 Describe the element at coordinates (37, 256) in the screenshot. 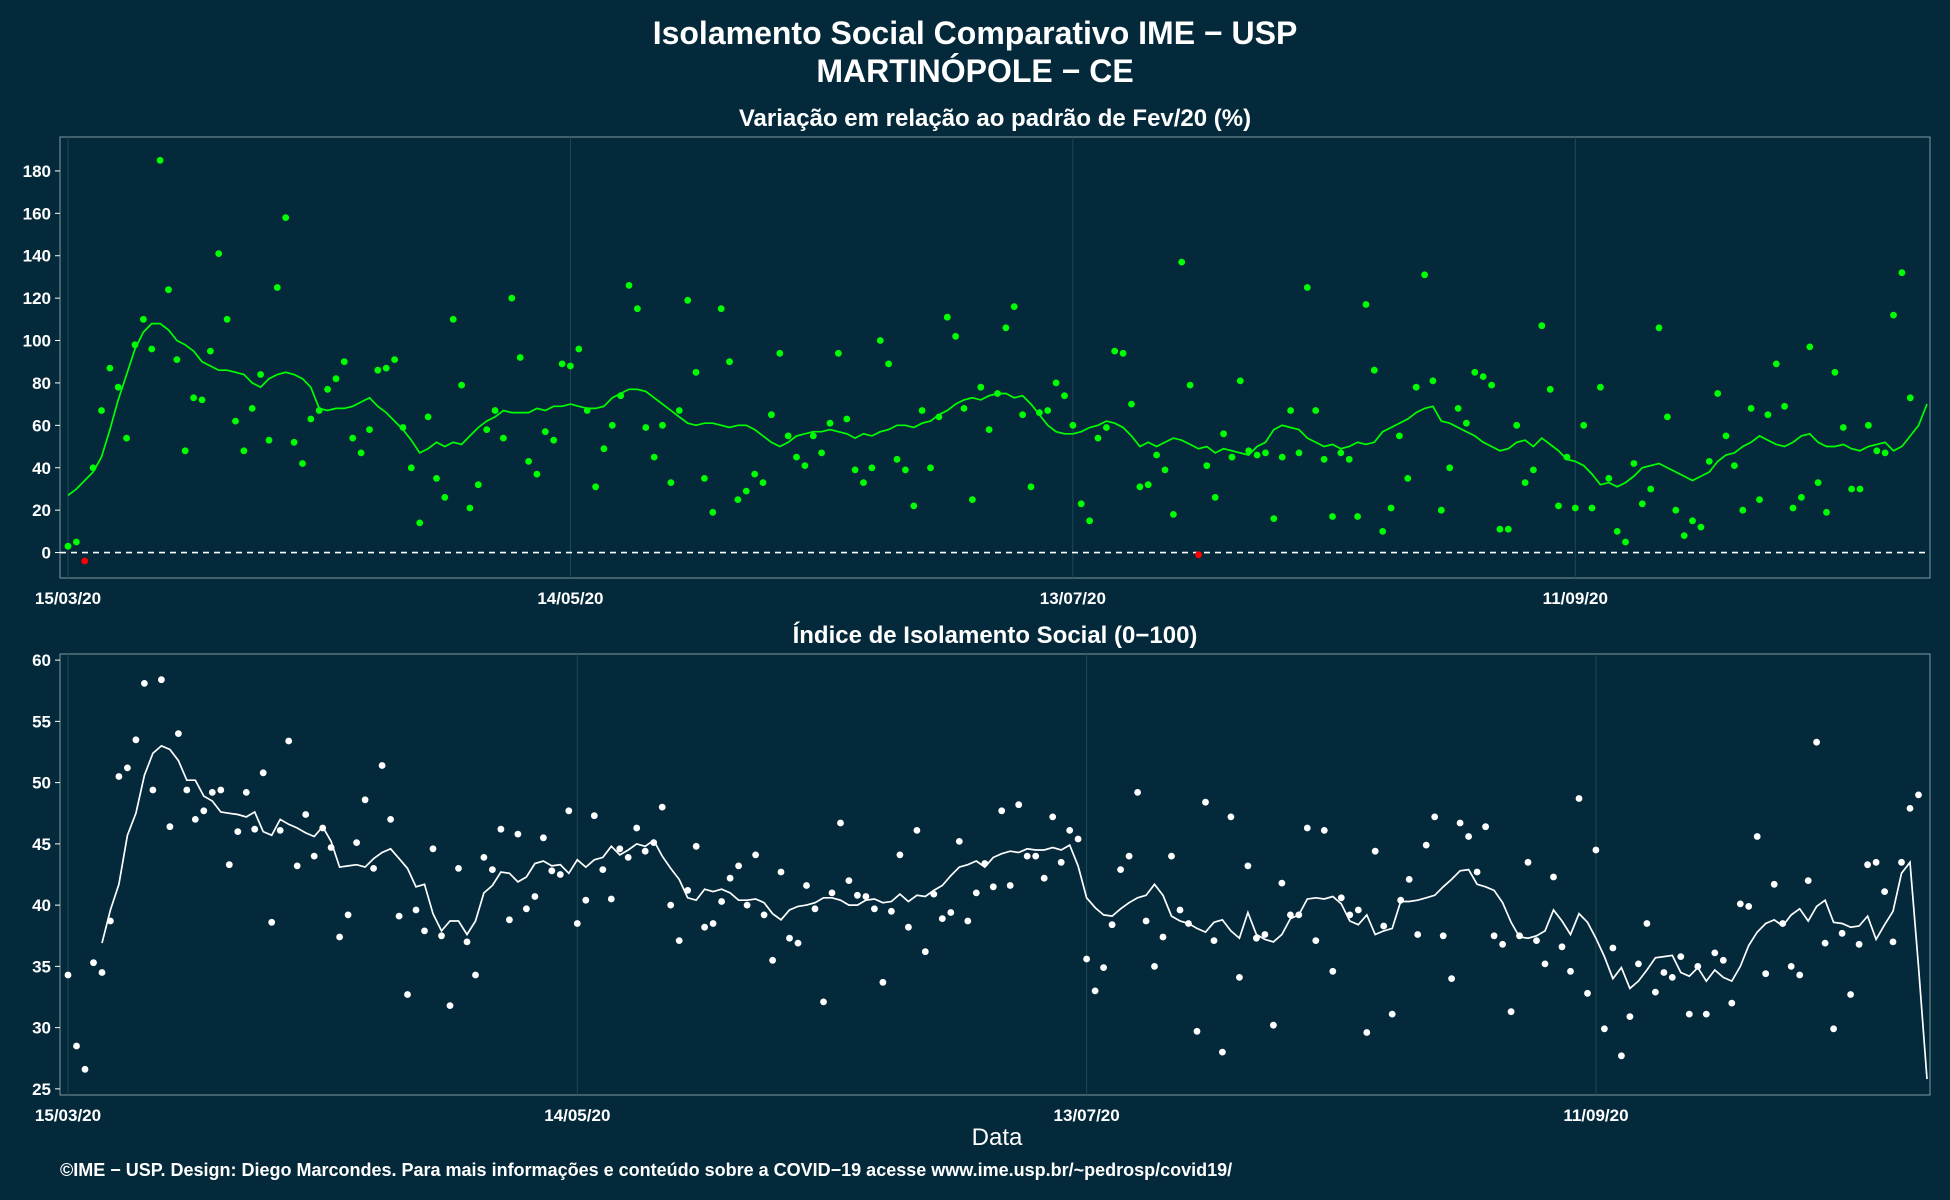

I see `y-tick-label: 140` at that location.